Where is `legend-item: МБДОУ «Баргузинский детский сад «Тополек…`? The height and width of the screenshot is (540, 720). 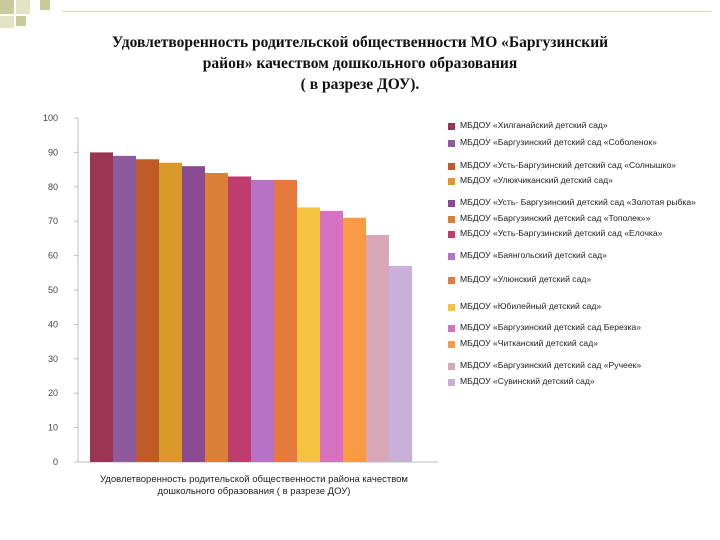 legend-item: МБДОУ «Баргузинский детский сад «Тополек… is located at coordinates (573, 218).